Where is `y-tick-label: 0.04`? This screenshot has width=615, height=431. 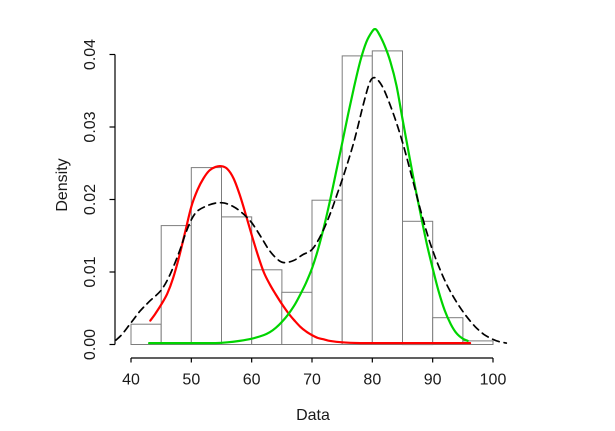 y-tick-label: 0.04 is located at coordinates (90, 54).